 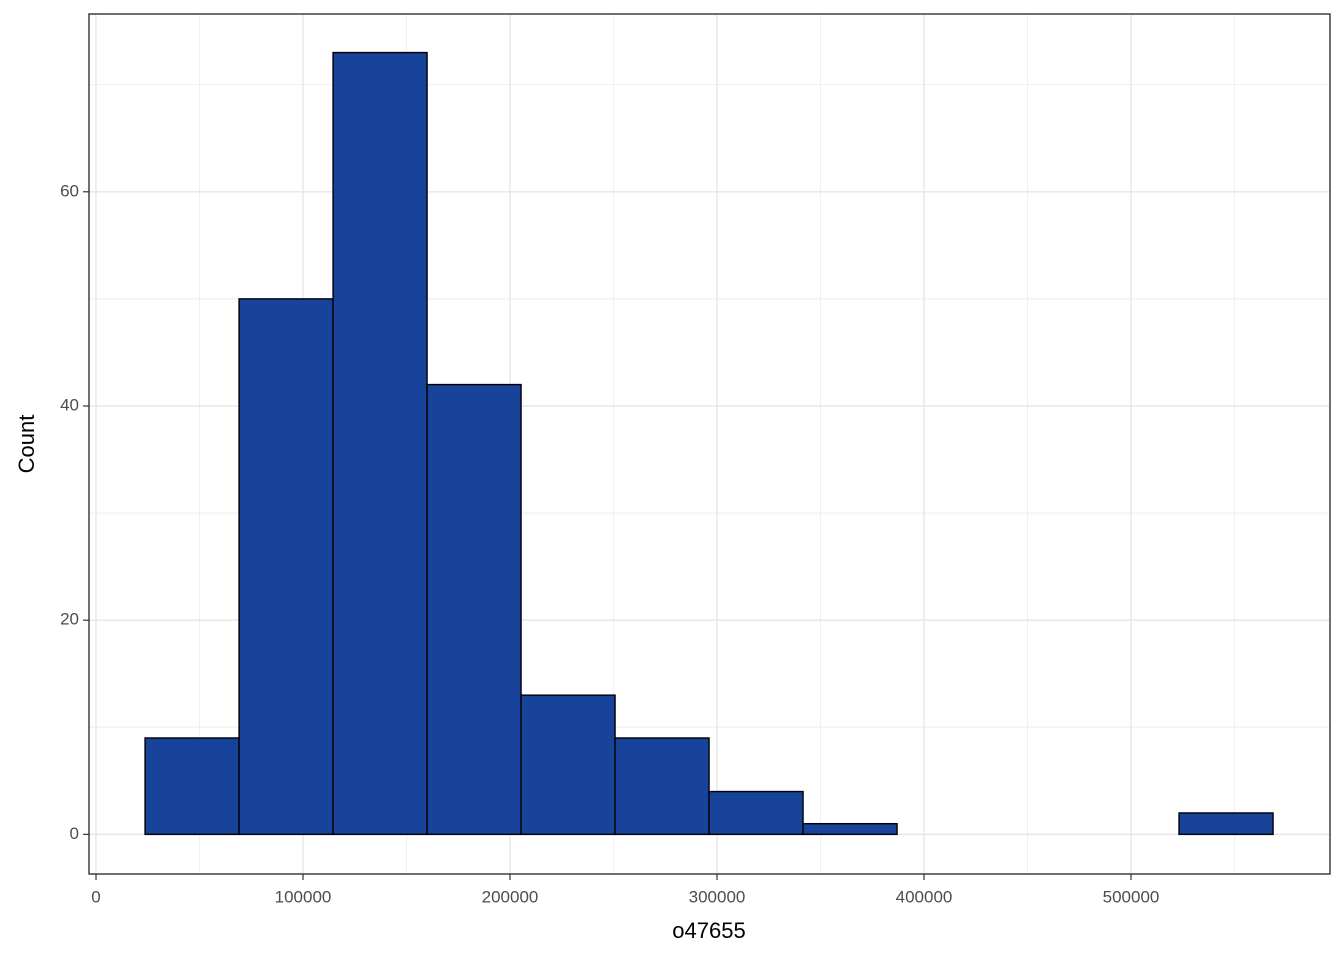 I want to click on x-tick-label: 500000, so click(x=1131, y=896).